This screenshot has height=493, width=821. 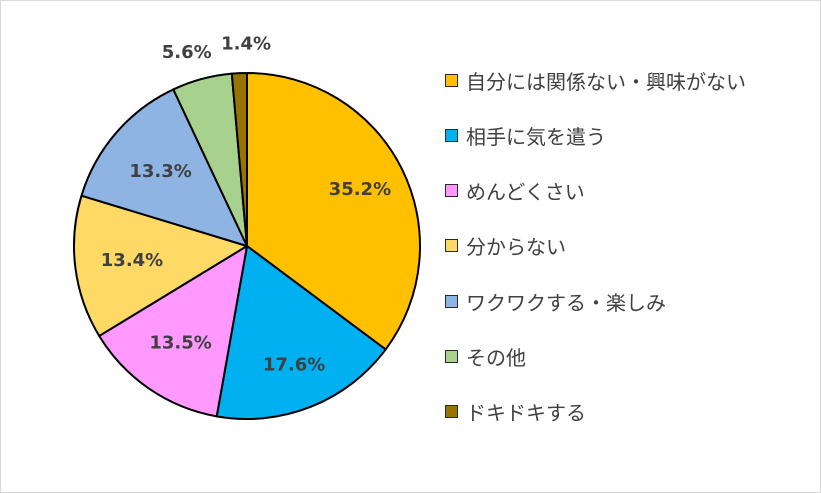 I want to click on legend-label: ワクワクする・楽しみ, so click(x=566, y=302).